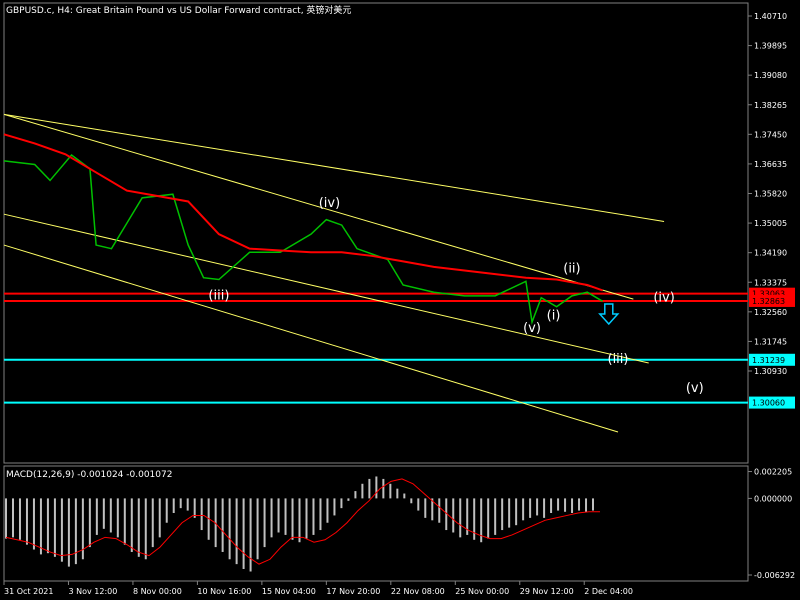  I want to click on macd-tick-label: -0.006292, so click(774, 575).